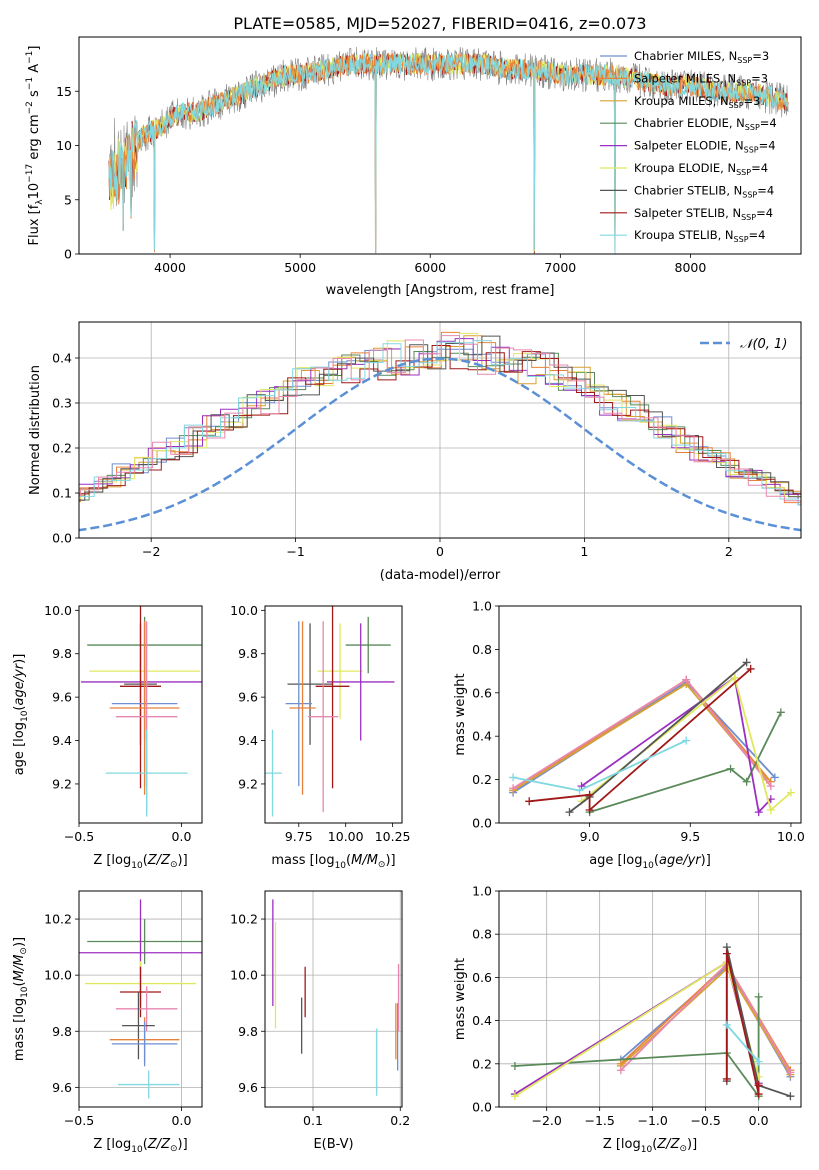 The image size is (819, 1170). What do you see at coordinates (62, 538) in the screenshot?
I see `y-tick-label: 0.0` at bounding box center [62, 538].